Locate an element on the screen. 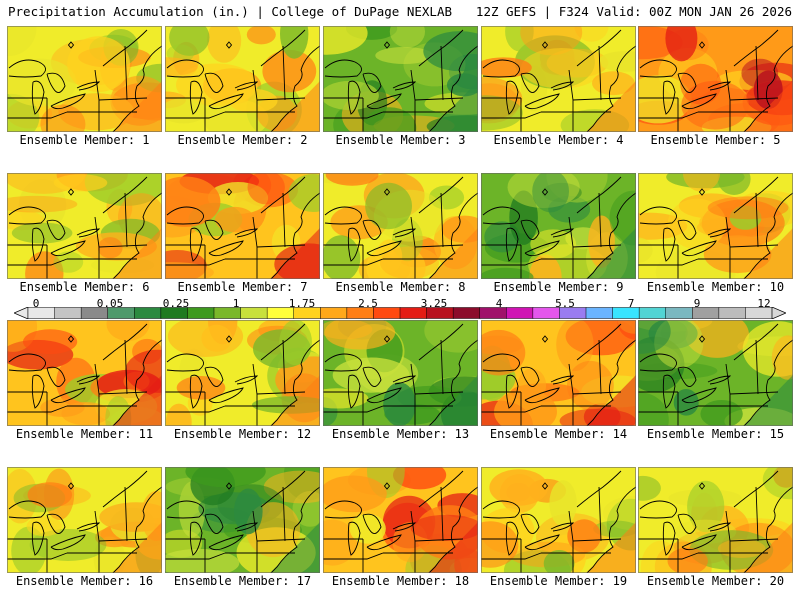 The height and width of the screenshot is (600, 800). ensemble-member-label: Ensemble Member: 16 is located at coordinates (84, 581).